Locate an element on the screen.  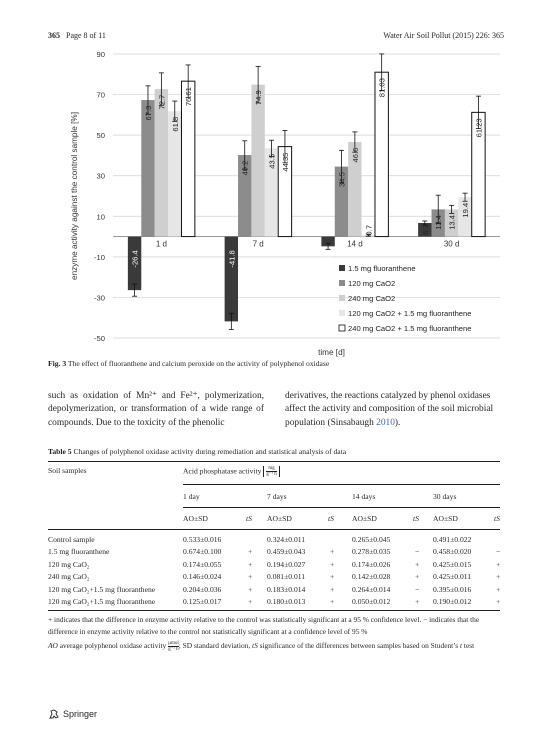
ao-sd-value: 0.174±0.026 is located at coordinates (371, 564).